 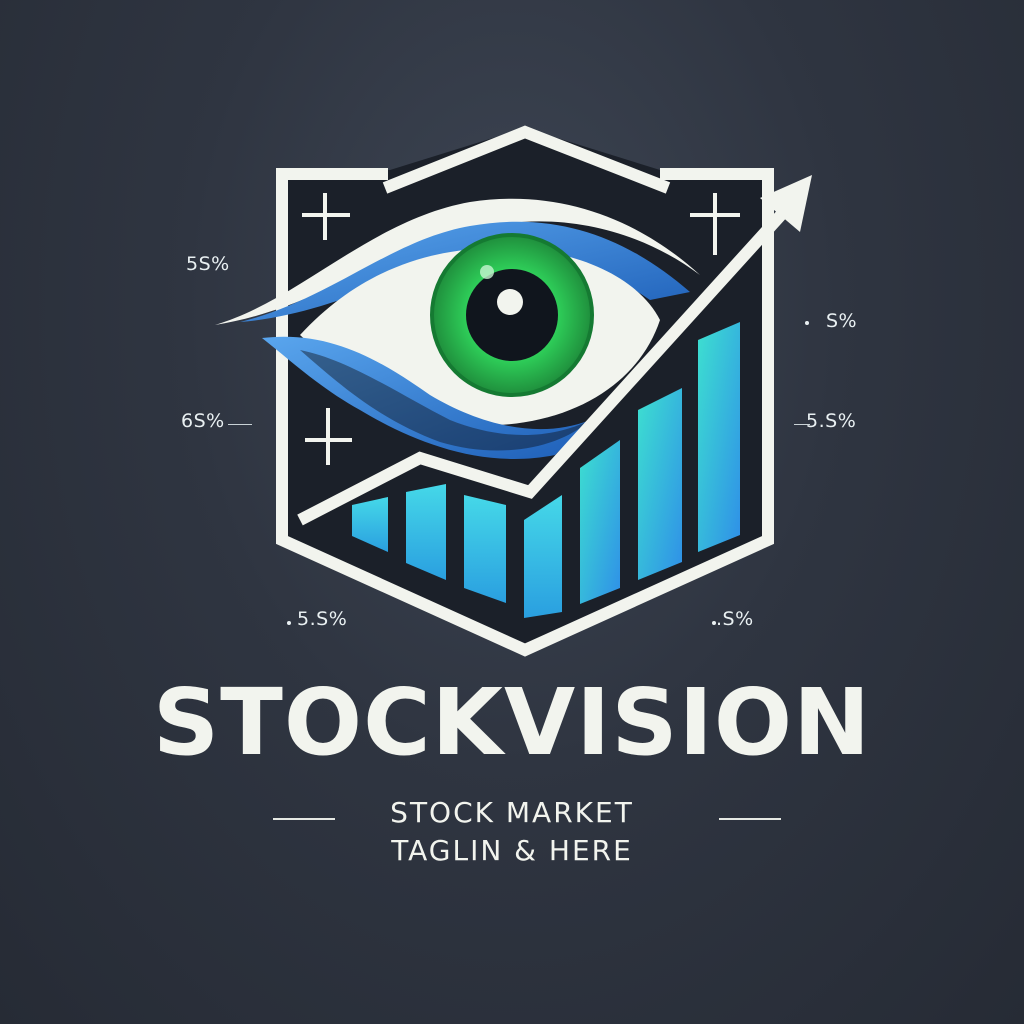 I want to click on eye-symbol, so click(x=457, y=328).